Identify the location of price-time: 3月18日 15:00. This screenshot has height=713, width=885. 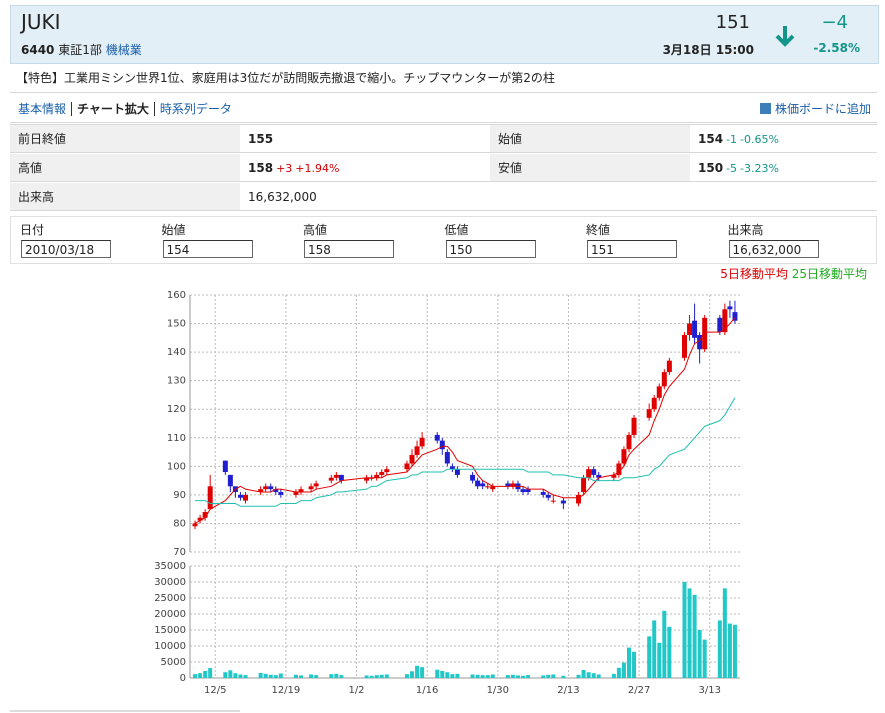
(708, 50).